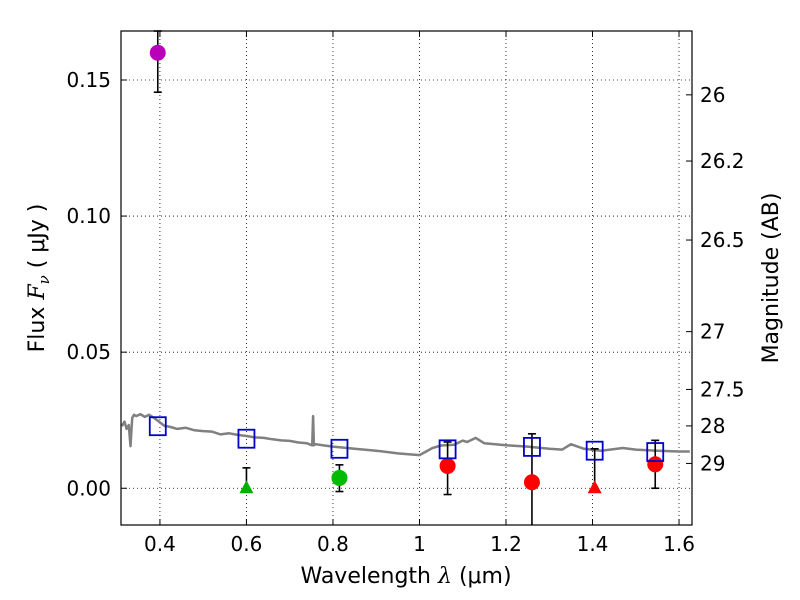 This screenshot has height=600, width=800. I want to click on x-tick-label: 1, so click(419, 544).